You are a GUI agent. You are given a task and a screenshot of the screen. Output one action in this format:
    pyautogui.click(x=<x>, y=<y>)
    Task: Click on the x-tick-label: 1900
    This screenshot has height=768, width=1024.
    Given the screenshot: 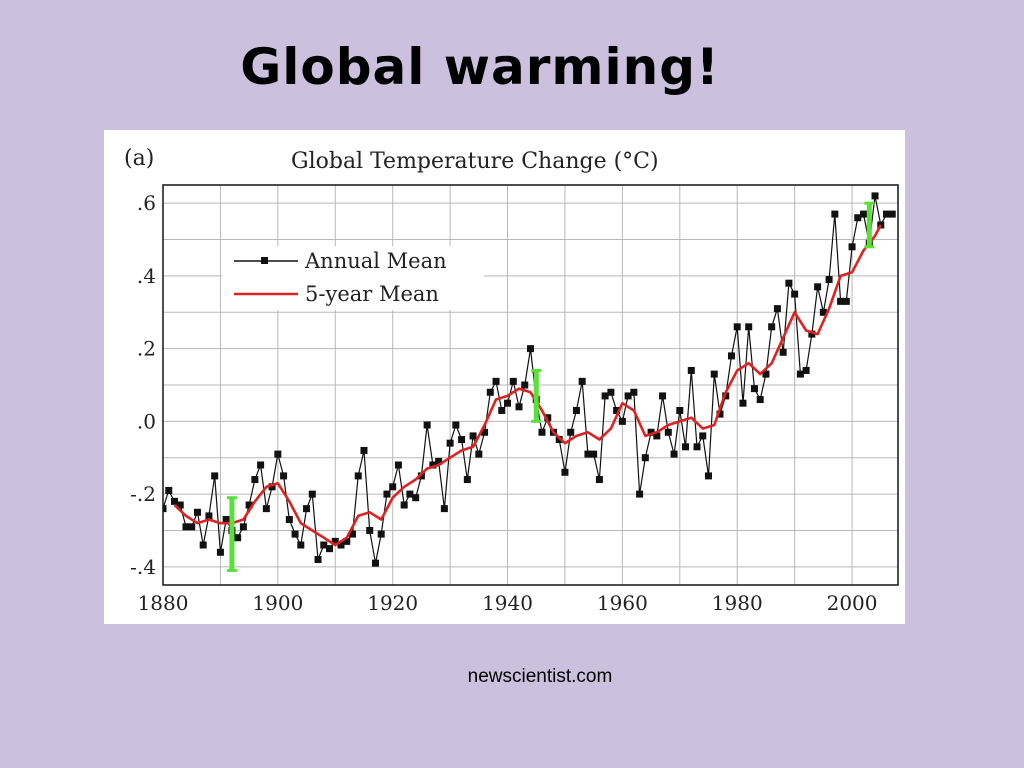 What is the action you would take?
    pyautogui.click(x=277, y=603)
    